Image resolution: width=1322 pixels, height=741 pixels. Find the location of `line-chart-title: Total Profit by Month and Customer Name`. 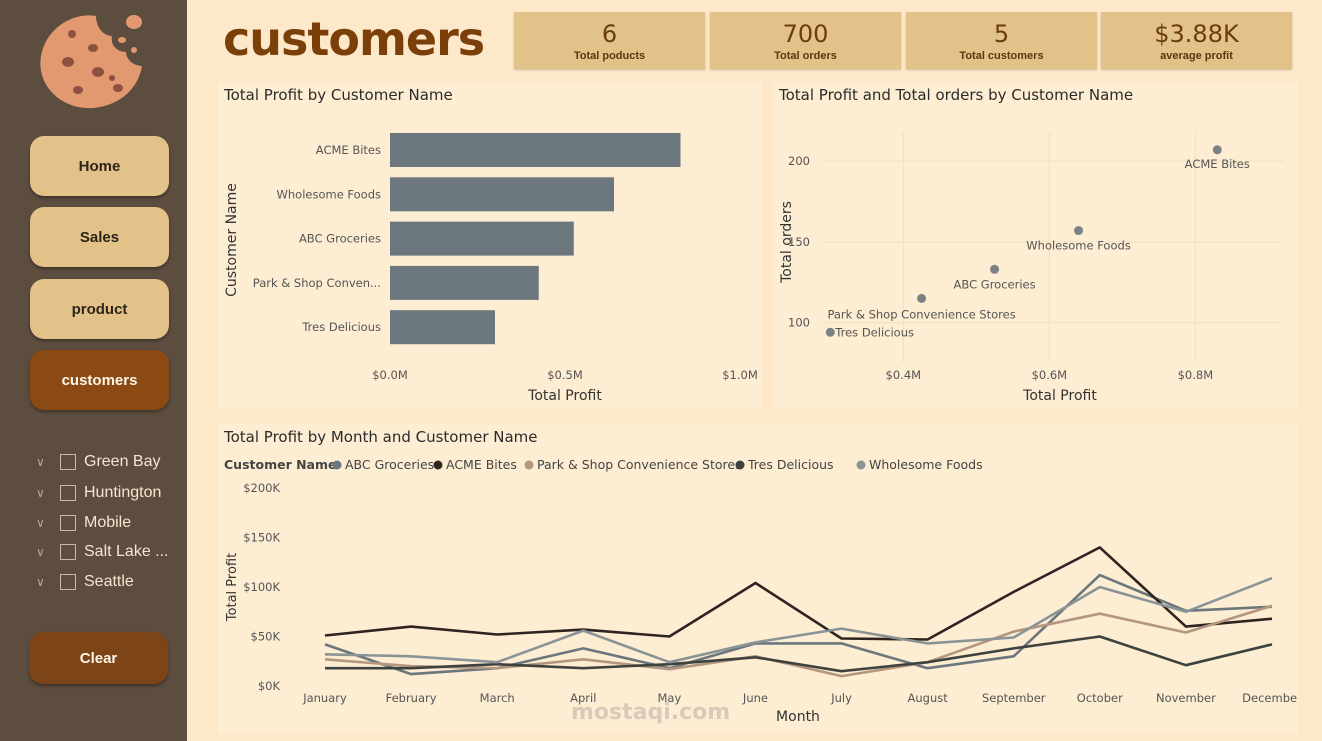

line-chart-title: Total Profit by Month and Customer Name is located at coordinates (381, 437).